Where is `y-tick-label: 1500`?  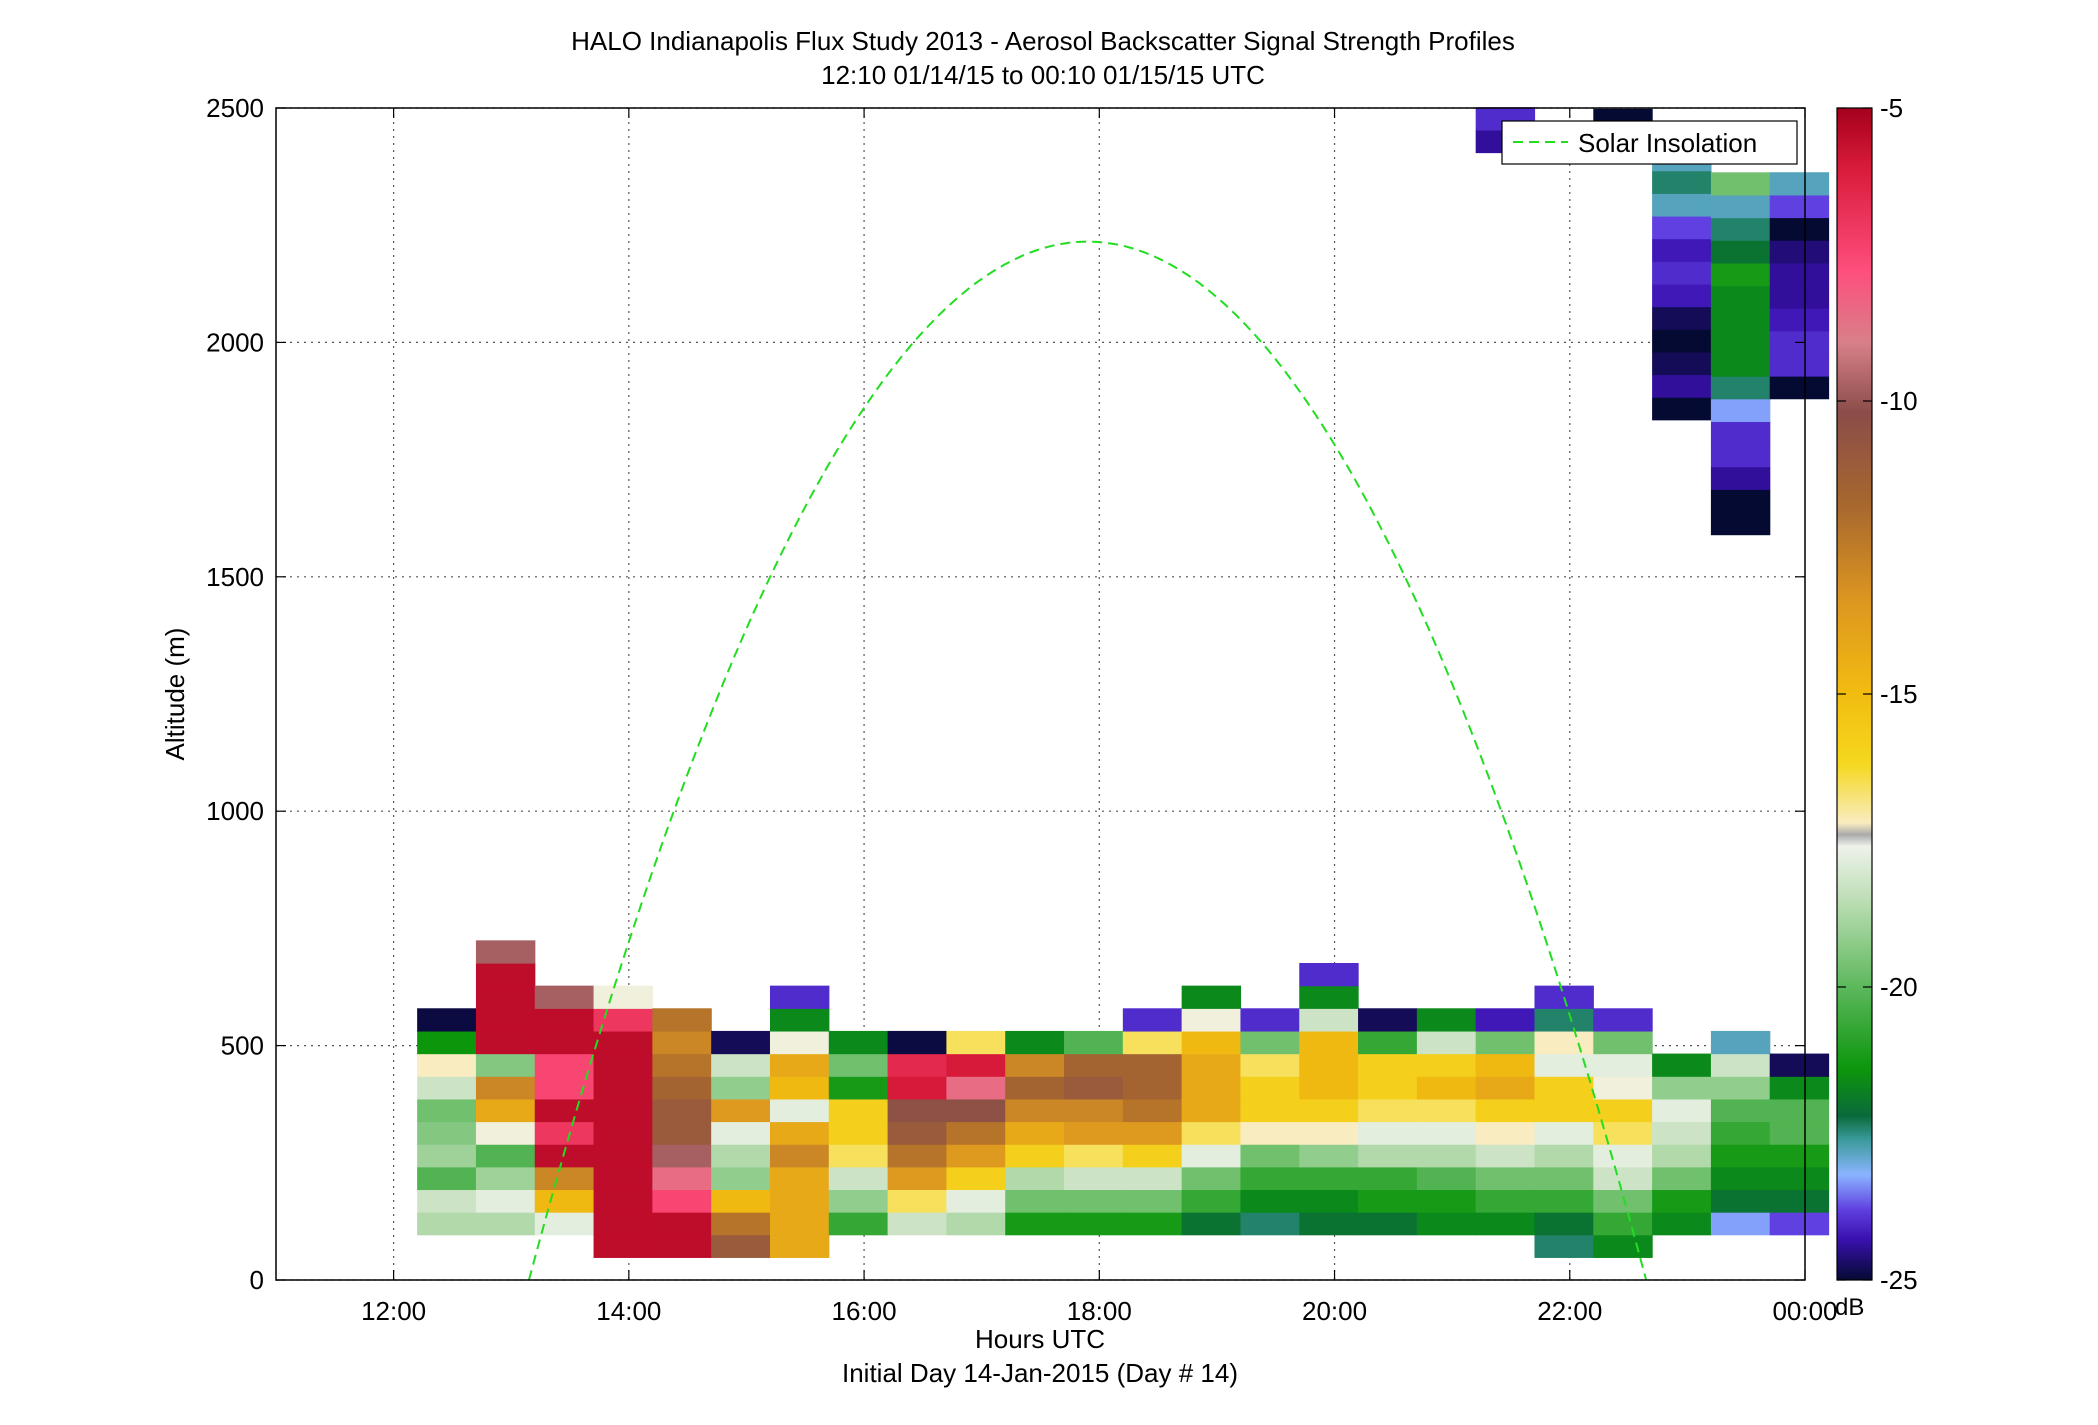 y-tick-label: 1500 is located at coordinates (235, 577).